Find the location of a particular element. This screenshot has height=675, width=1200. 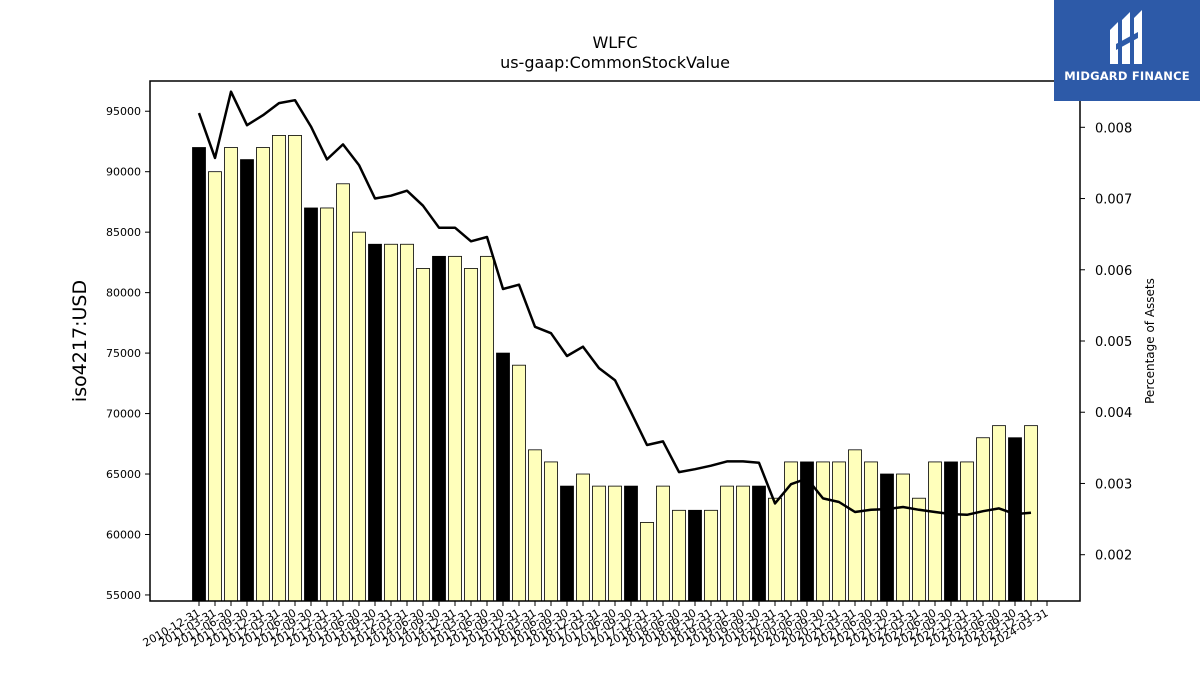

brand-mark-icon is located at coordinates (1126, 37).